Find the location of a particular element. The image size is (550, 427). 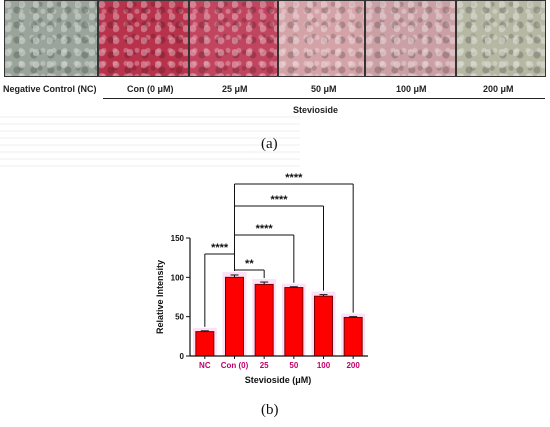

x-tick-label: 200 is located at coordinates (353, 365).